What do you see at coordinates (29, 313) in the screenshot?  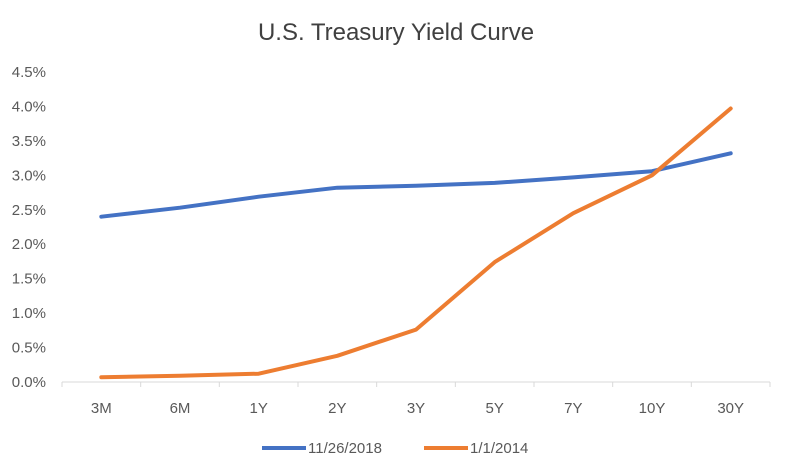 I see `y-tick-label: 1.0%` at bounding box center [29, 313].